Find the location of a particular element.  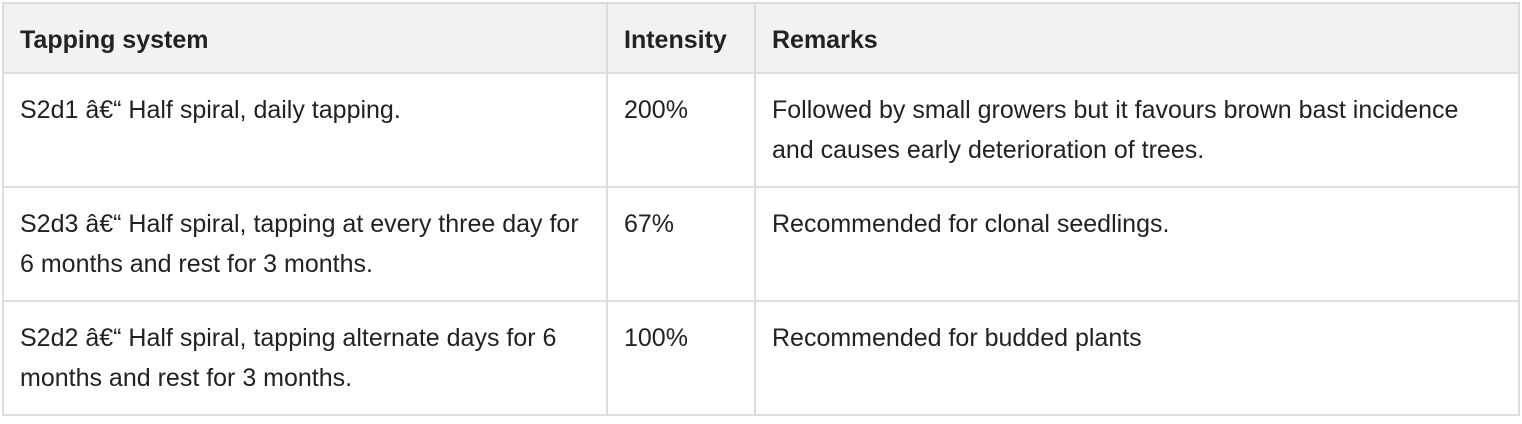

cell-remarks: Recommended for clonal seedlings. is located at coordinates (1137, 244).